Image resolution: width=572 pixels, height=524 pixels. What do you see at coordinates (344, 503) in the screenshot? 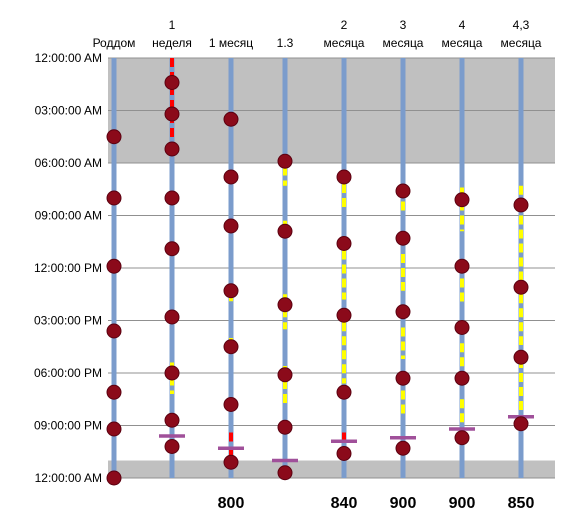
I see `column-total: 840` at bounding box center [344, 503].